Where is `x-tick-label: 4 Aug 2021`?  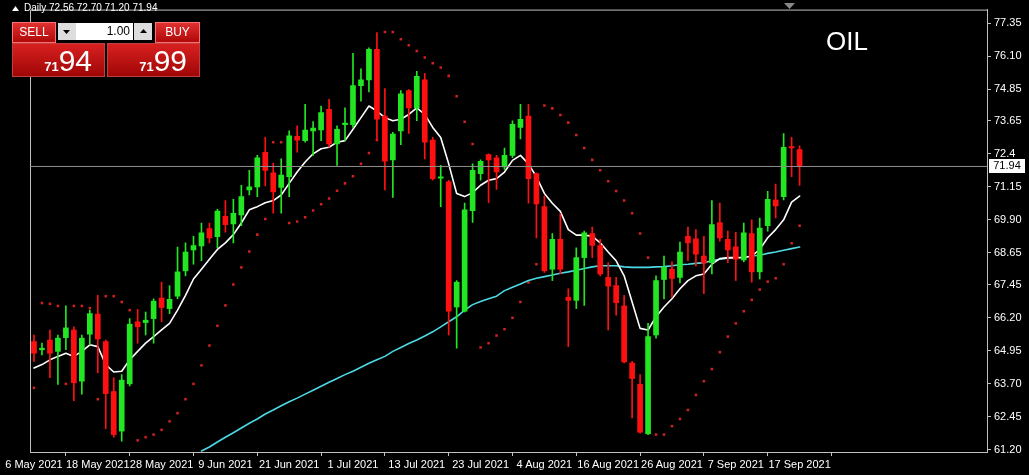
x-tick-label: 4 Aug 2021 is located at coordinates (544, 463).